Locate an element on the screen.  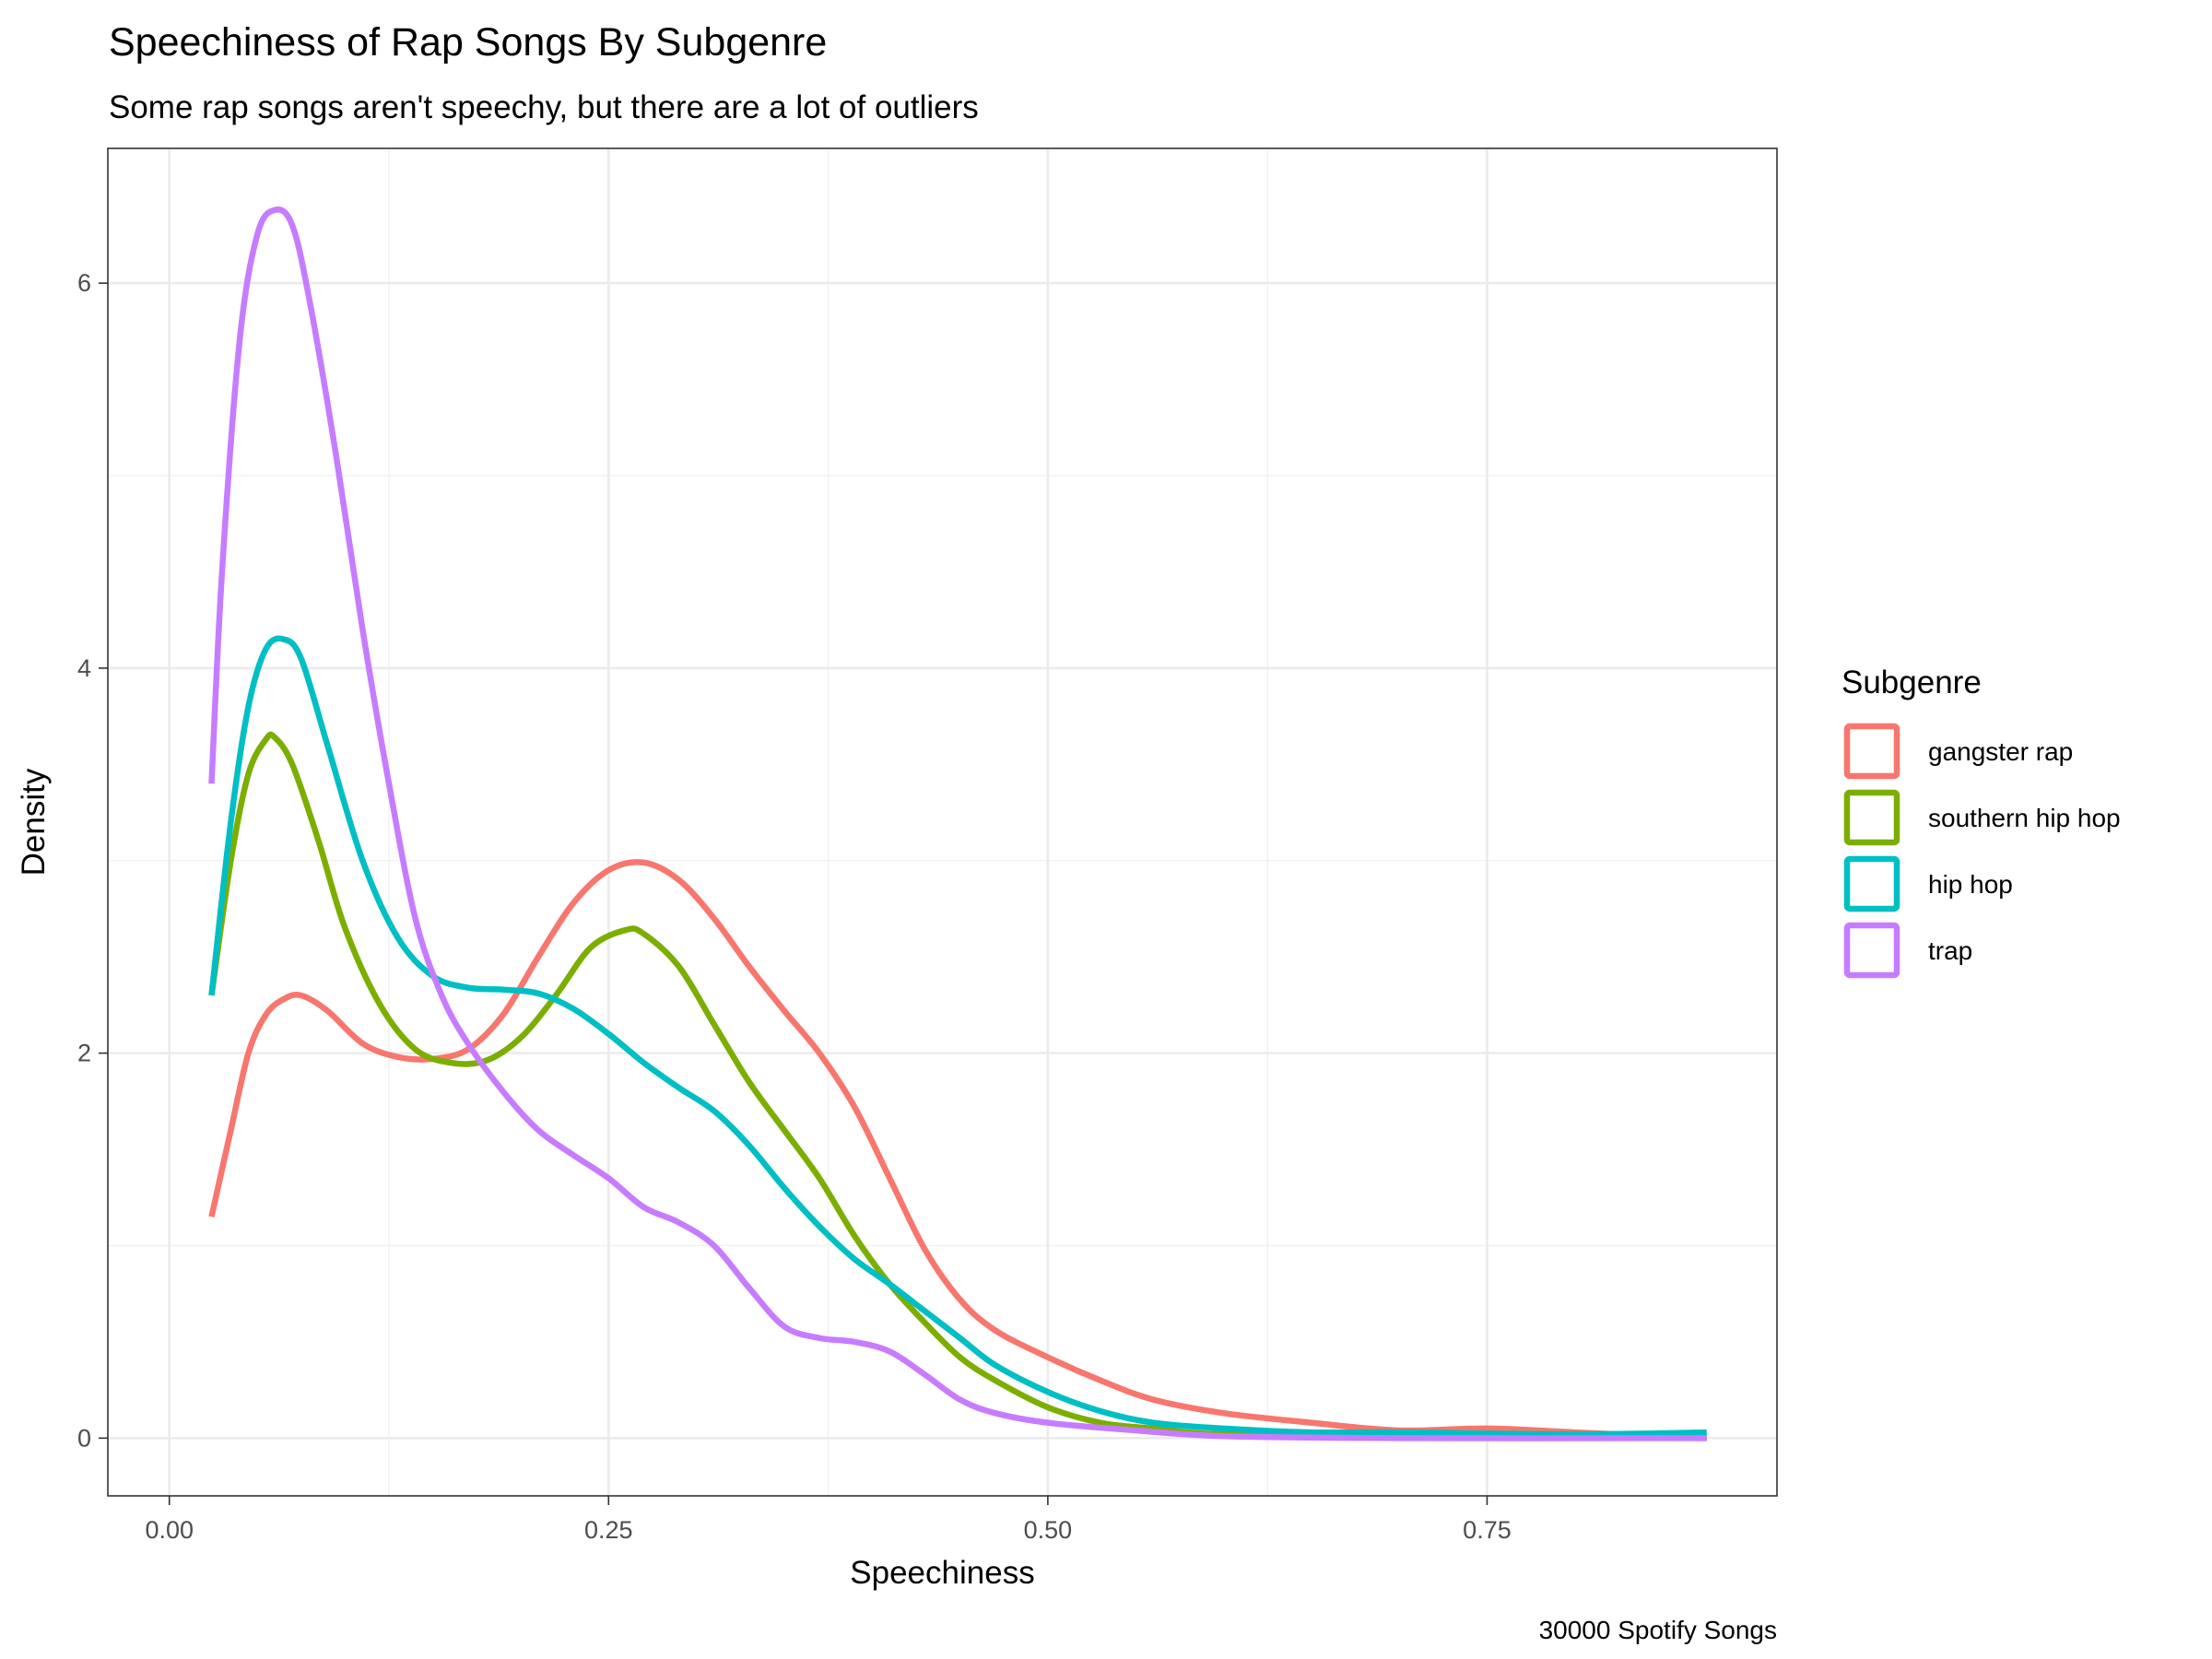
x-tick-label: 0.25 is located at coordinates (608, 1530).